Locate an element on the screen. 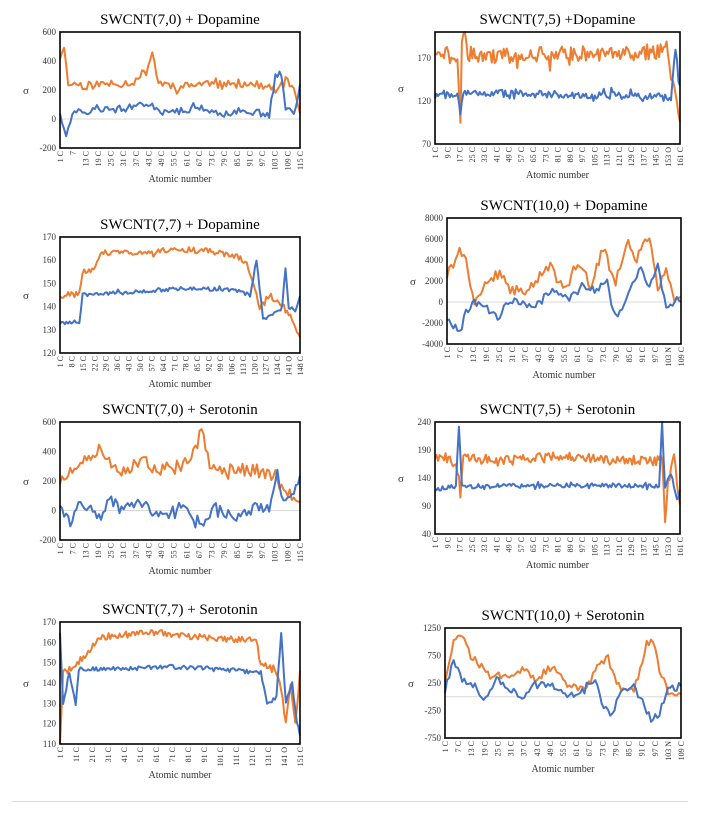 The height and width of the screenshot is (815, 709). y-tick-label: 160 is located at coordinates (50, 642).